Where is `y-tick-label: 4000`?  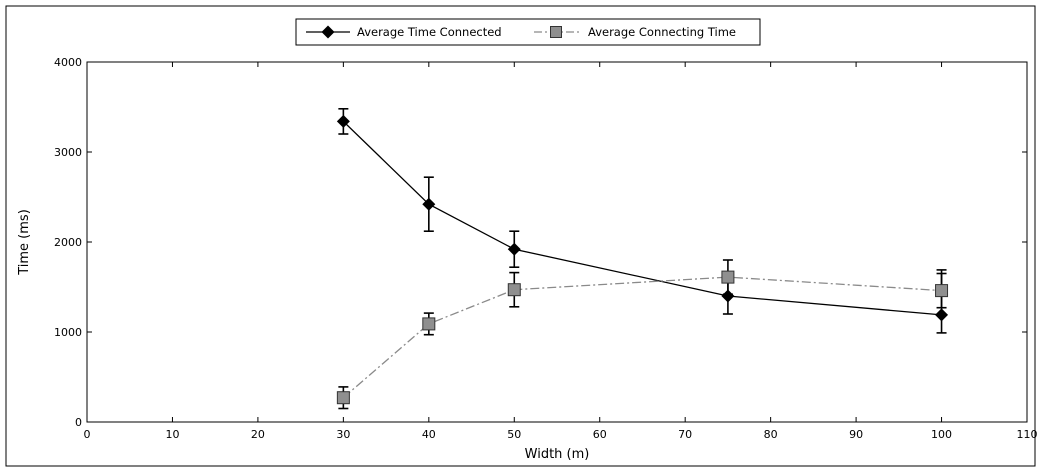 y-tick-label: 4000 is located at coordinates (68, 62).